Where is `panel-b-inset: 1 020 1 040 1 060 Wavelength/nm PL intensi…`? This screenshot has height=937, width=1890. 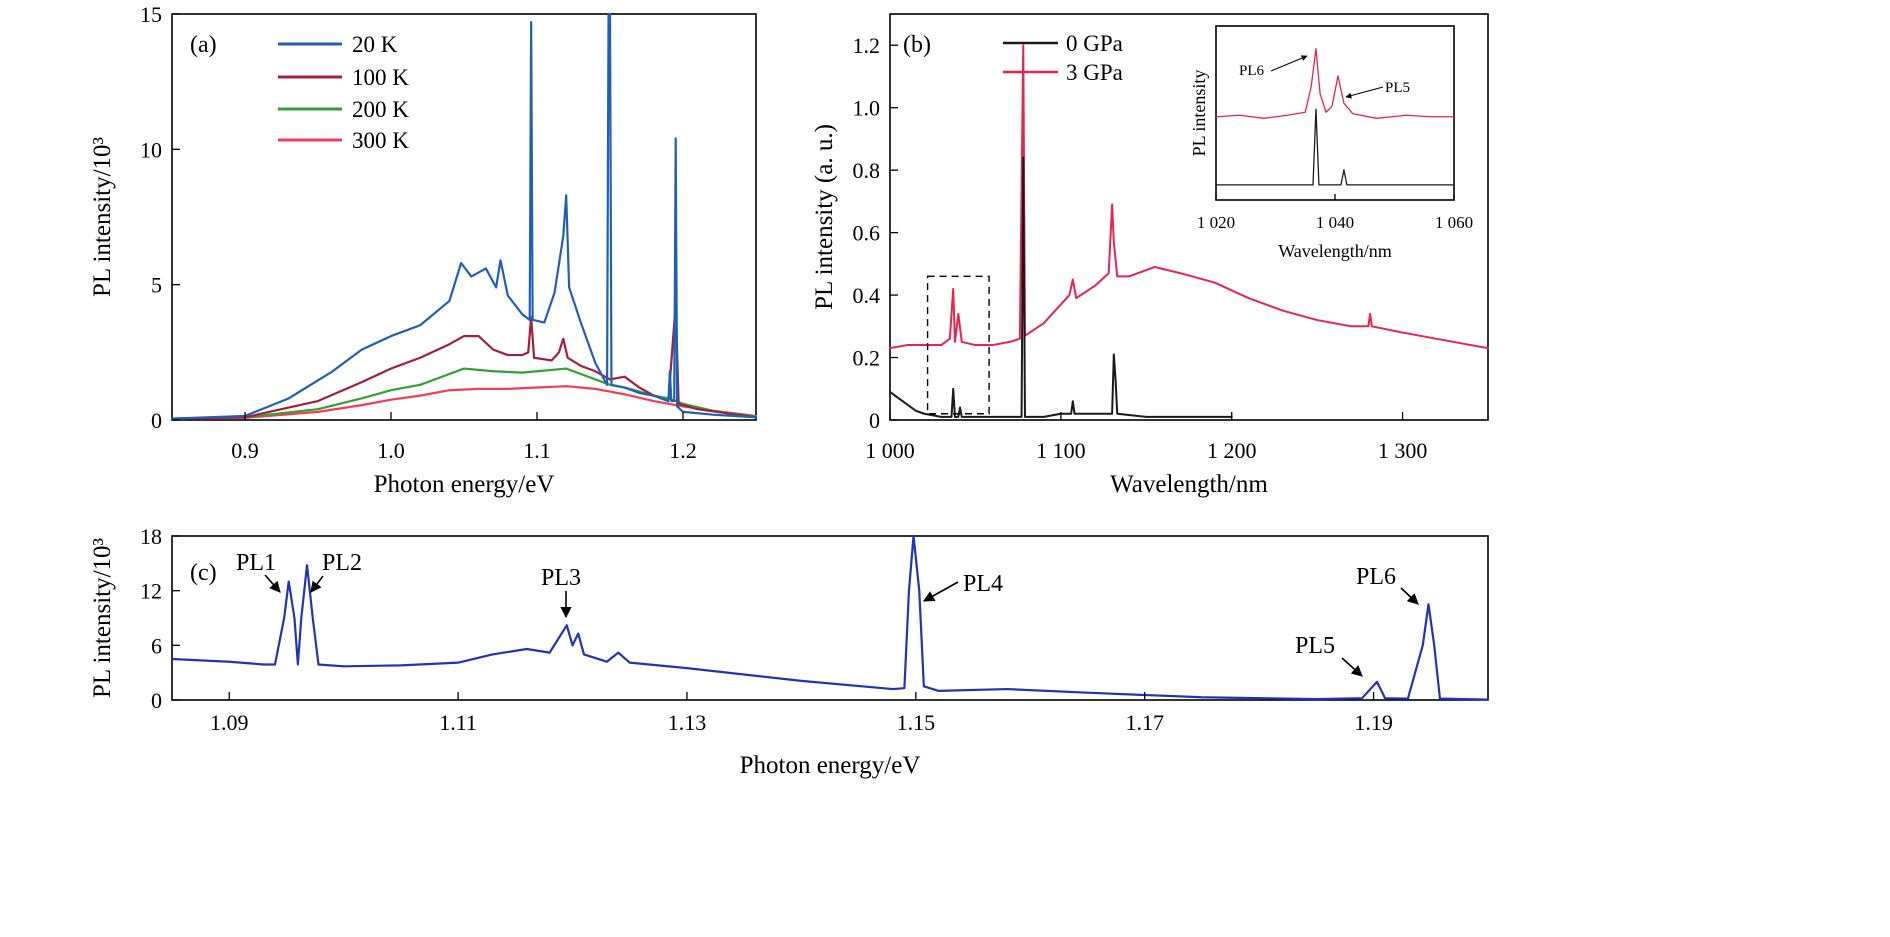 panel-b-inset: 1 020 1 040 1 060 Wavelength/nm PL intensi… is located at coordinates (1331, 143).